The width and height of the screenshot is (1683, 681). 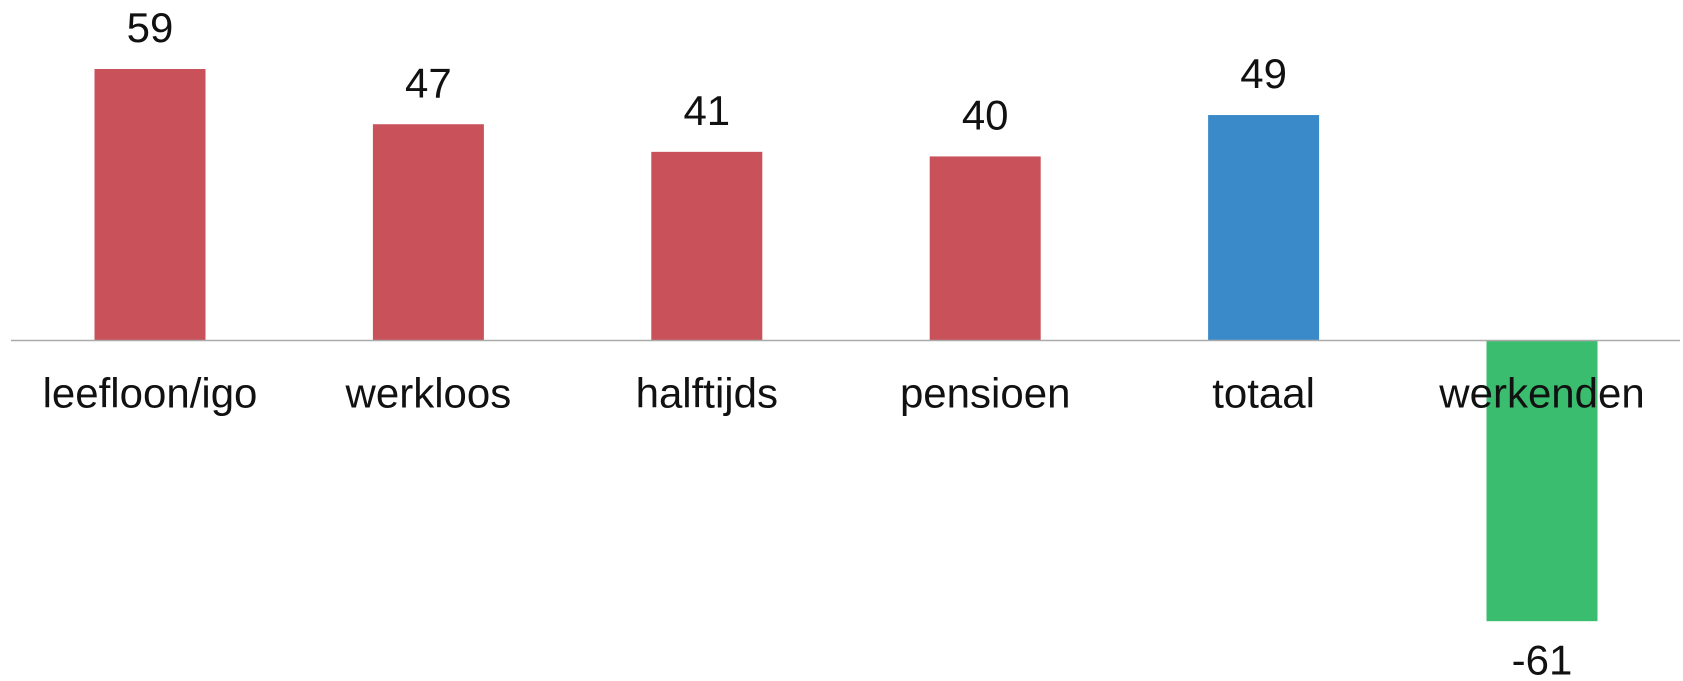 What do you see at coordinates (985, 115) in the screenshot?
I see `value-label: 40` at bounding box center [985, 115].